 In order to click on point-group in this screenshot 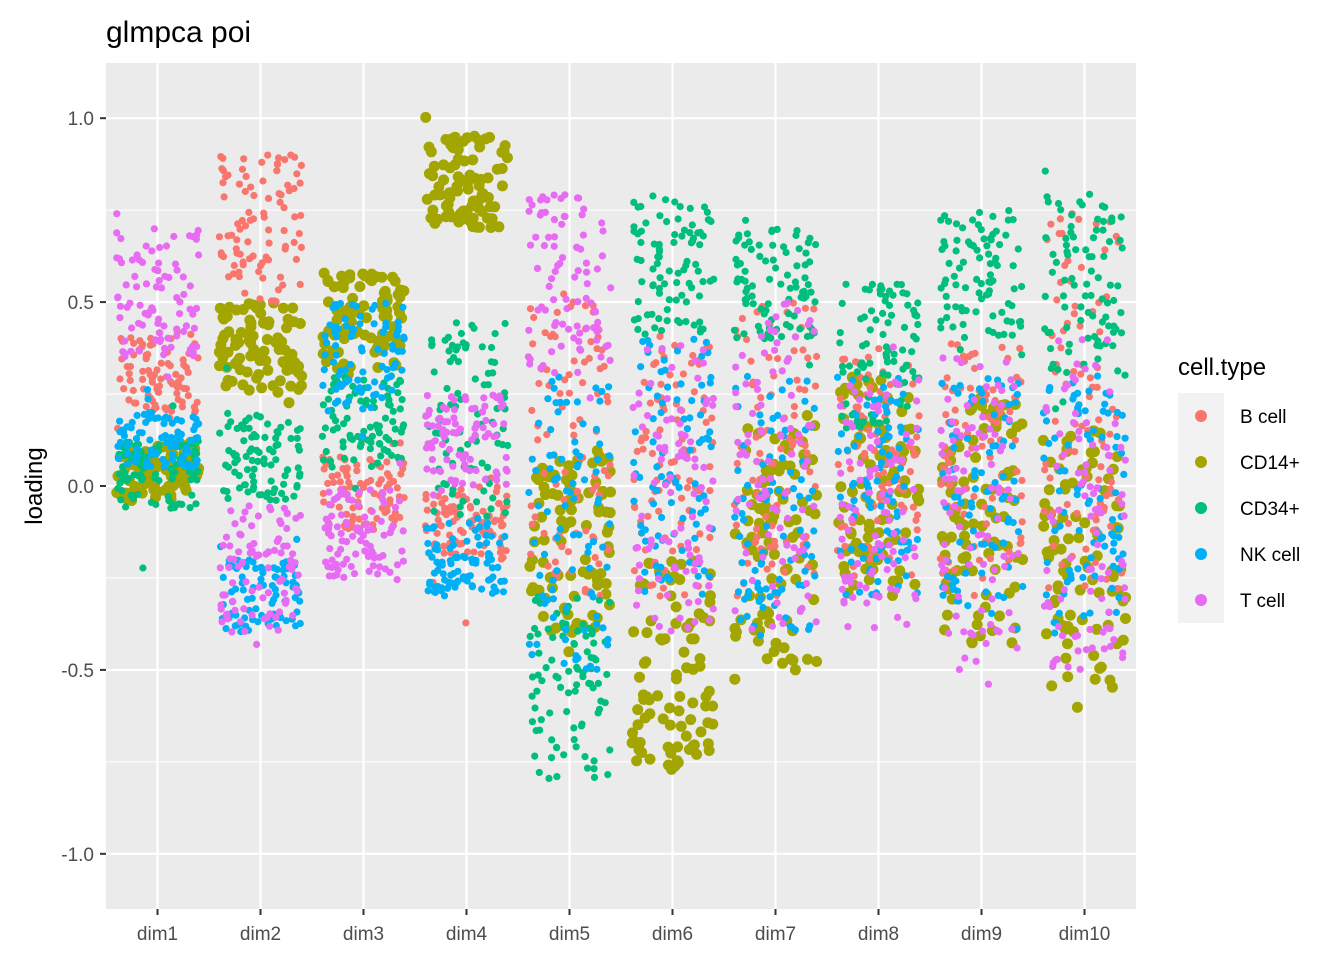, I will do `click(363, 432)`.